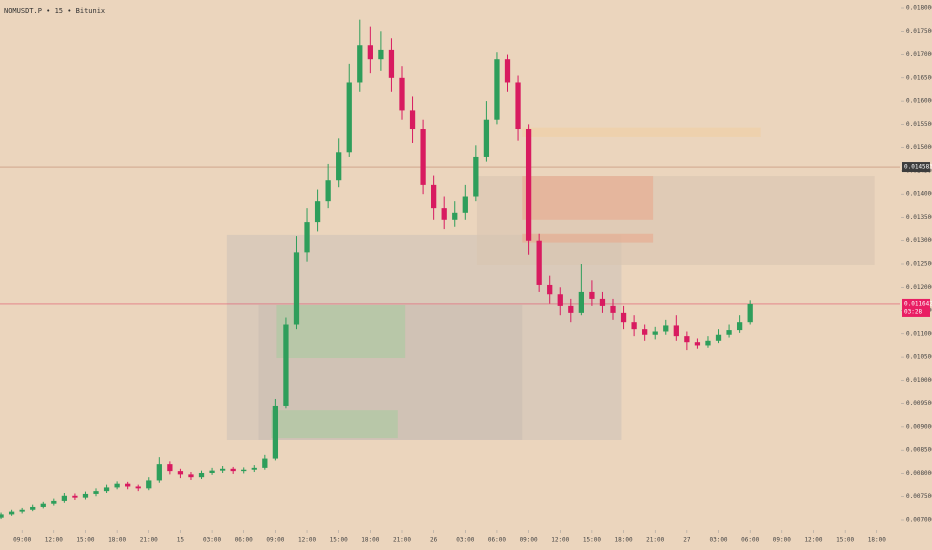 Image resolution: width=932 pixels, height=550 pixels. I want to click on x-tick-label: 26, so click(434, 540).